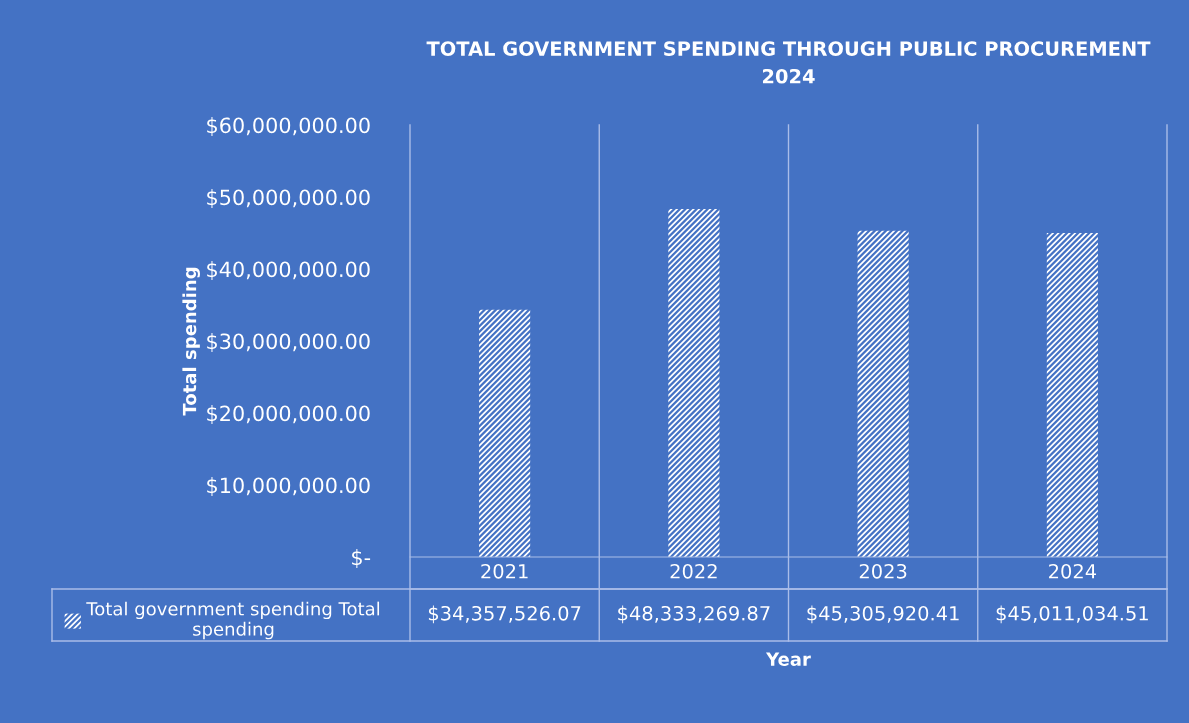 This screenshot has height=723, width=1189. Describe the element at coordinates (504, 614) in the screenshot. I see `data-label: $34,357,526.07` at that location.